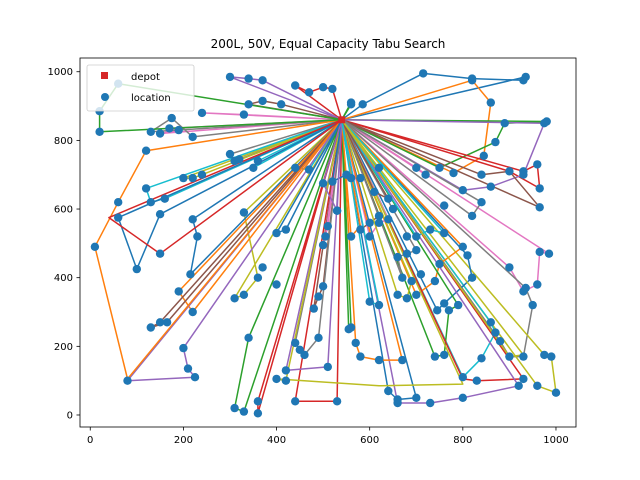  Describe the element at coordinates (183, 440) in the screenshot. I see `x-tick-label: 200` at that location.